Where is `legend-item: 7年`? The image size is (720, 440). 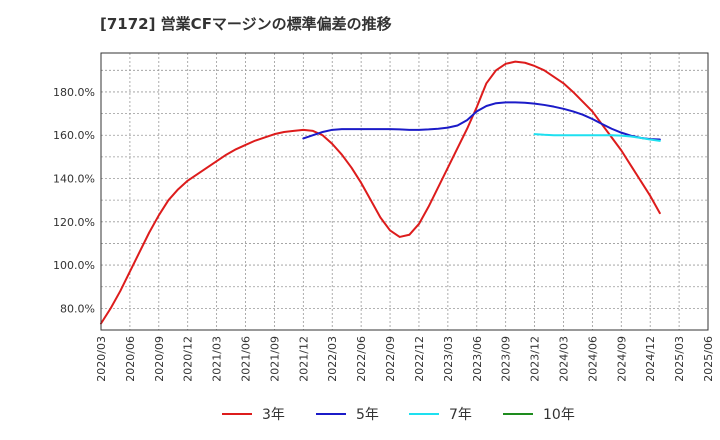 legend-item: 7年 is located at coordinates (440, 414).